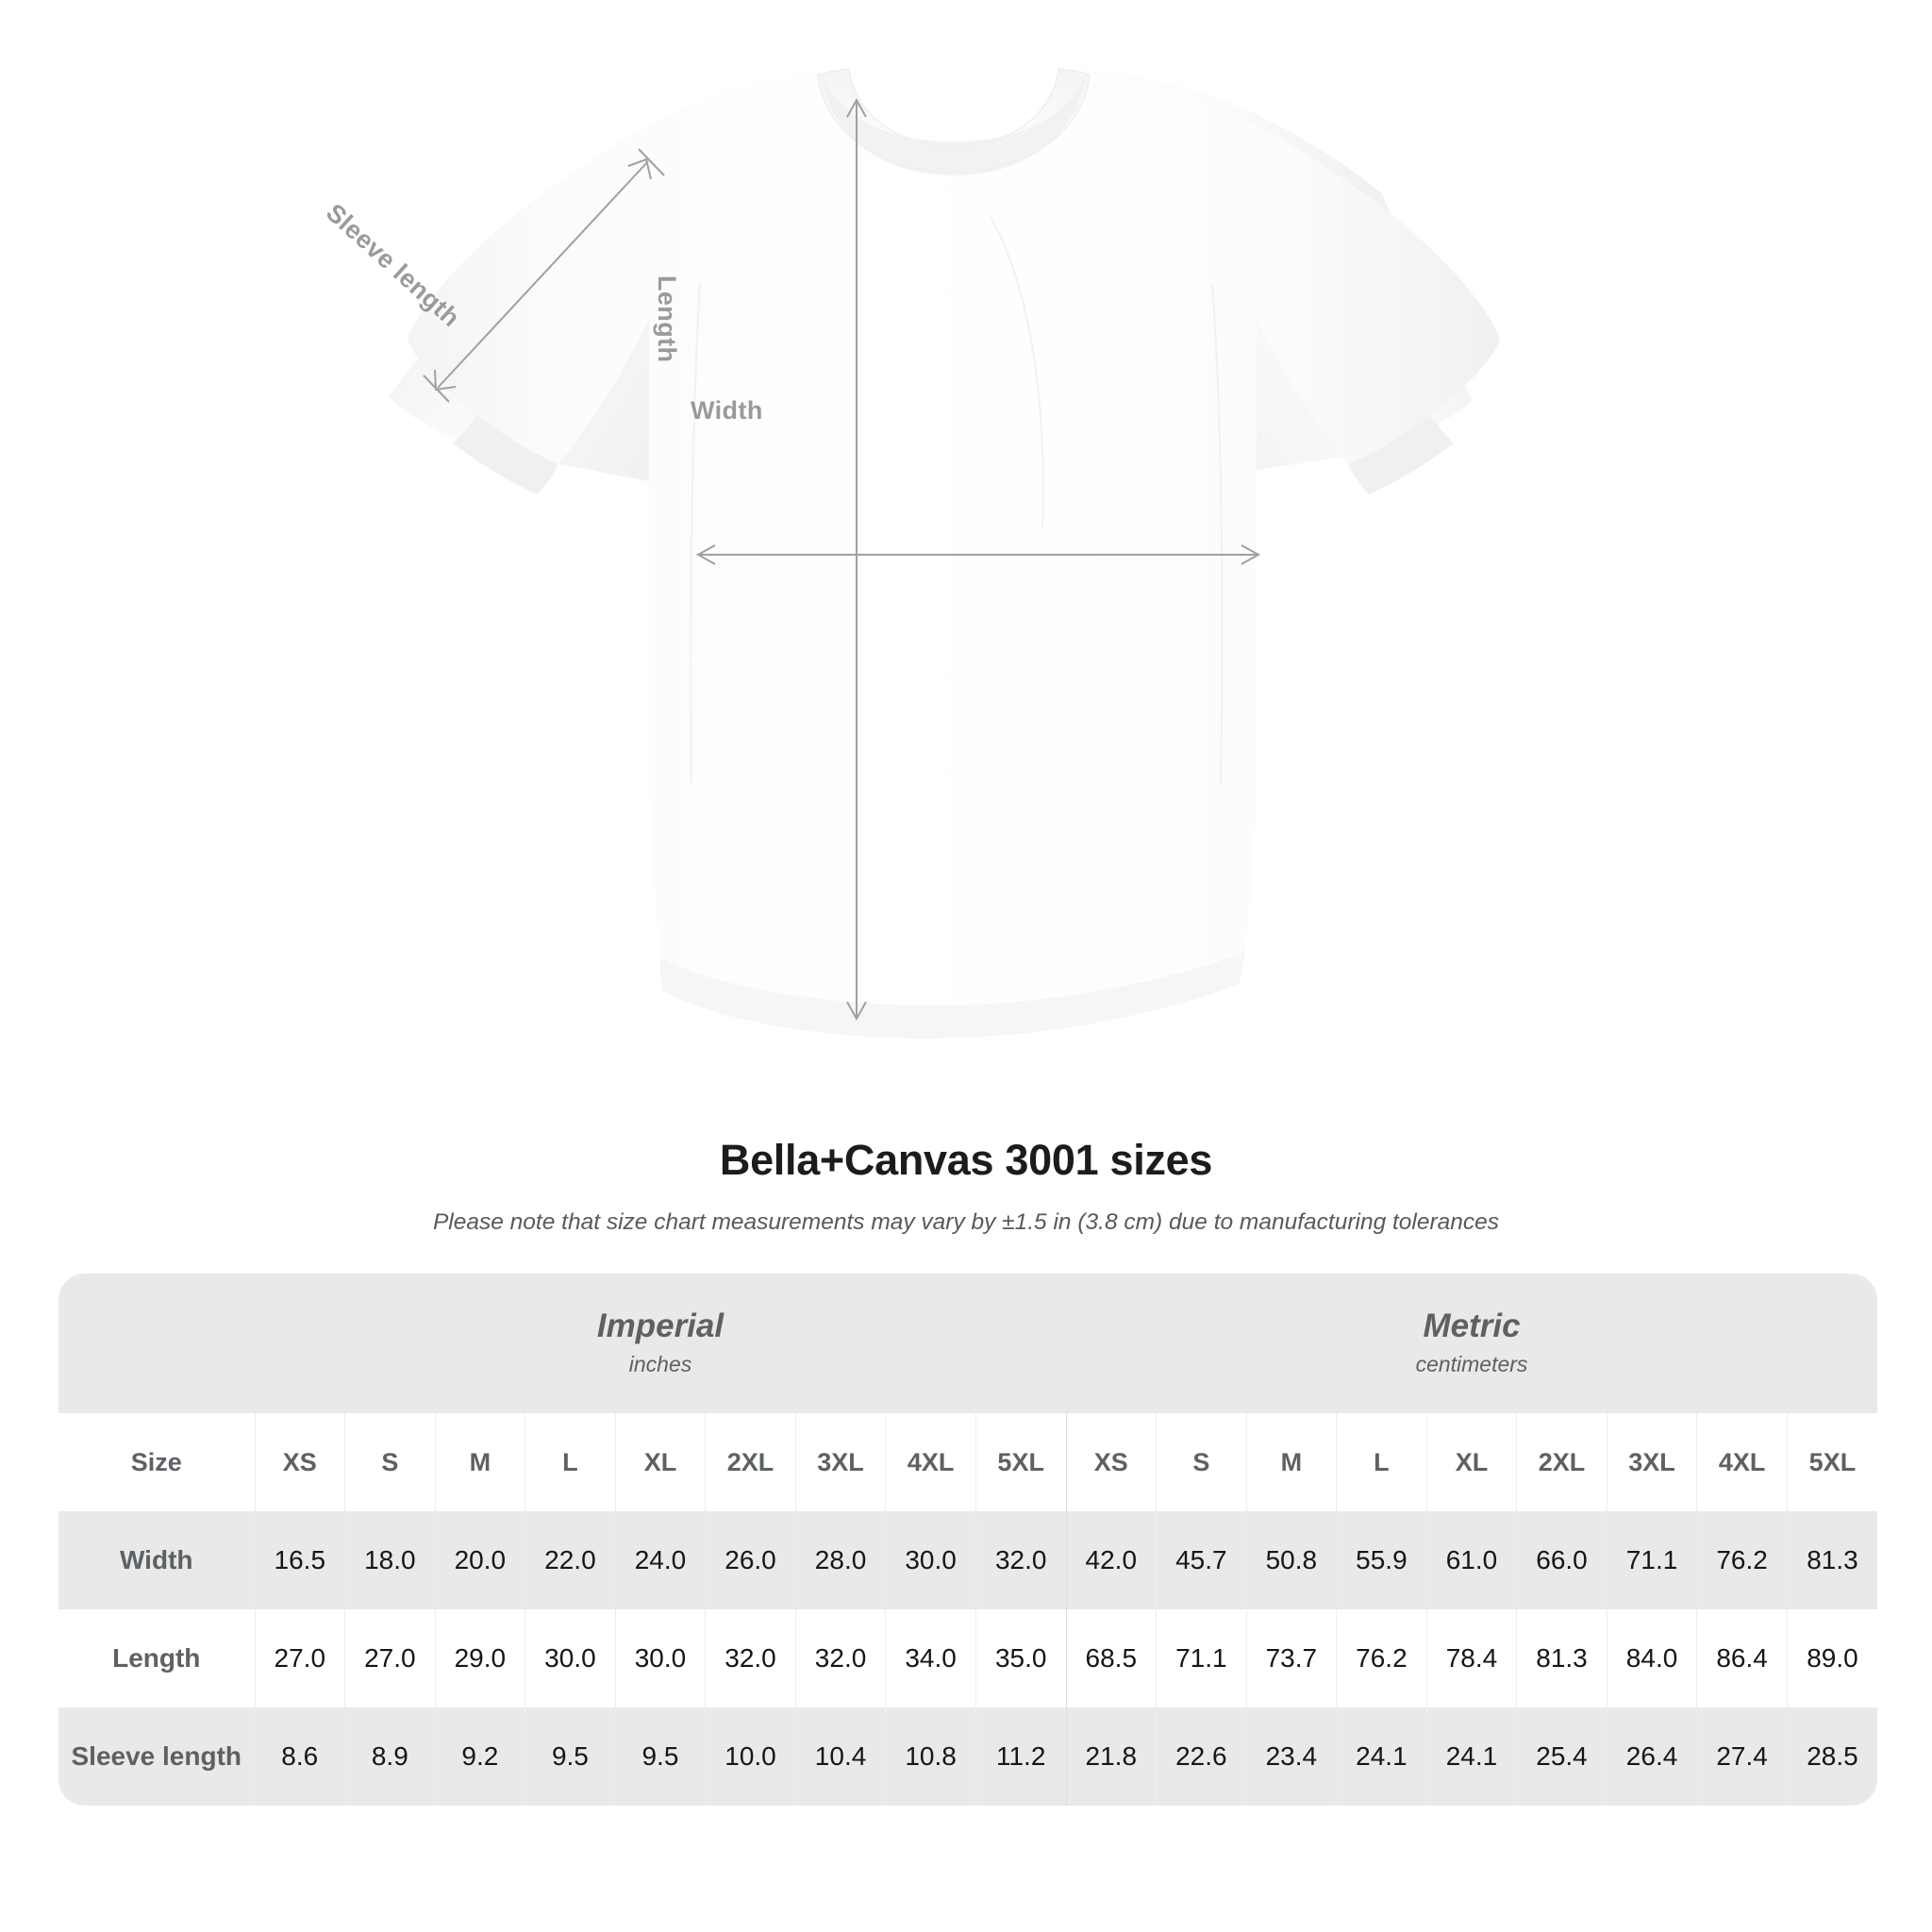 The height and width of the screenshot is (1932, 1932). I want to click on row-label-sleeve-length: Sleeve length, so click(156, 1757).